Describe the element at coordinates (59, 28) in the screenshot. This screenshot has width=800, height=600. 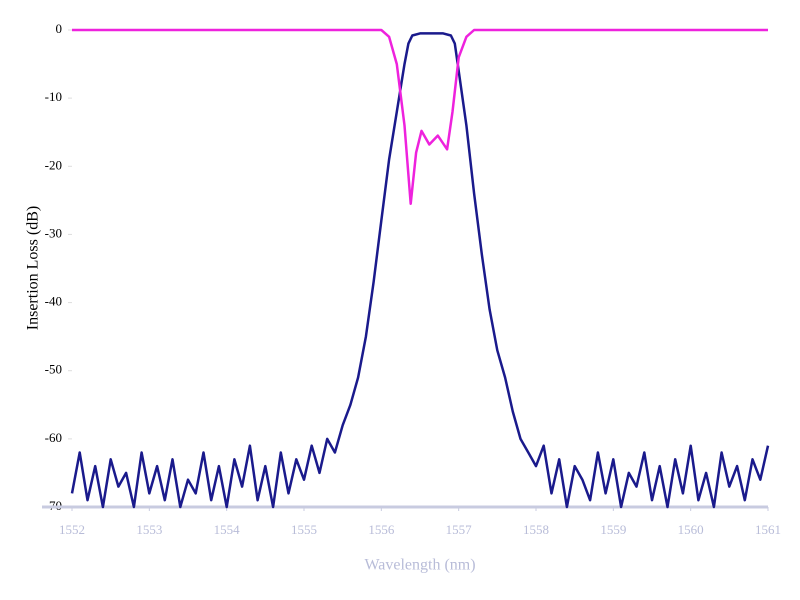
I see `y-tick-label: 0` at that location.